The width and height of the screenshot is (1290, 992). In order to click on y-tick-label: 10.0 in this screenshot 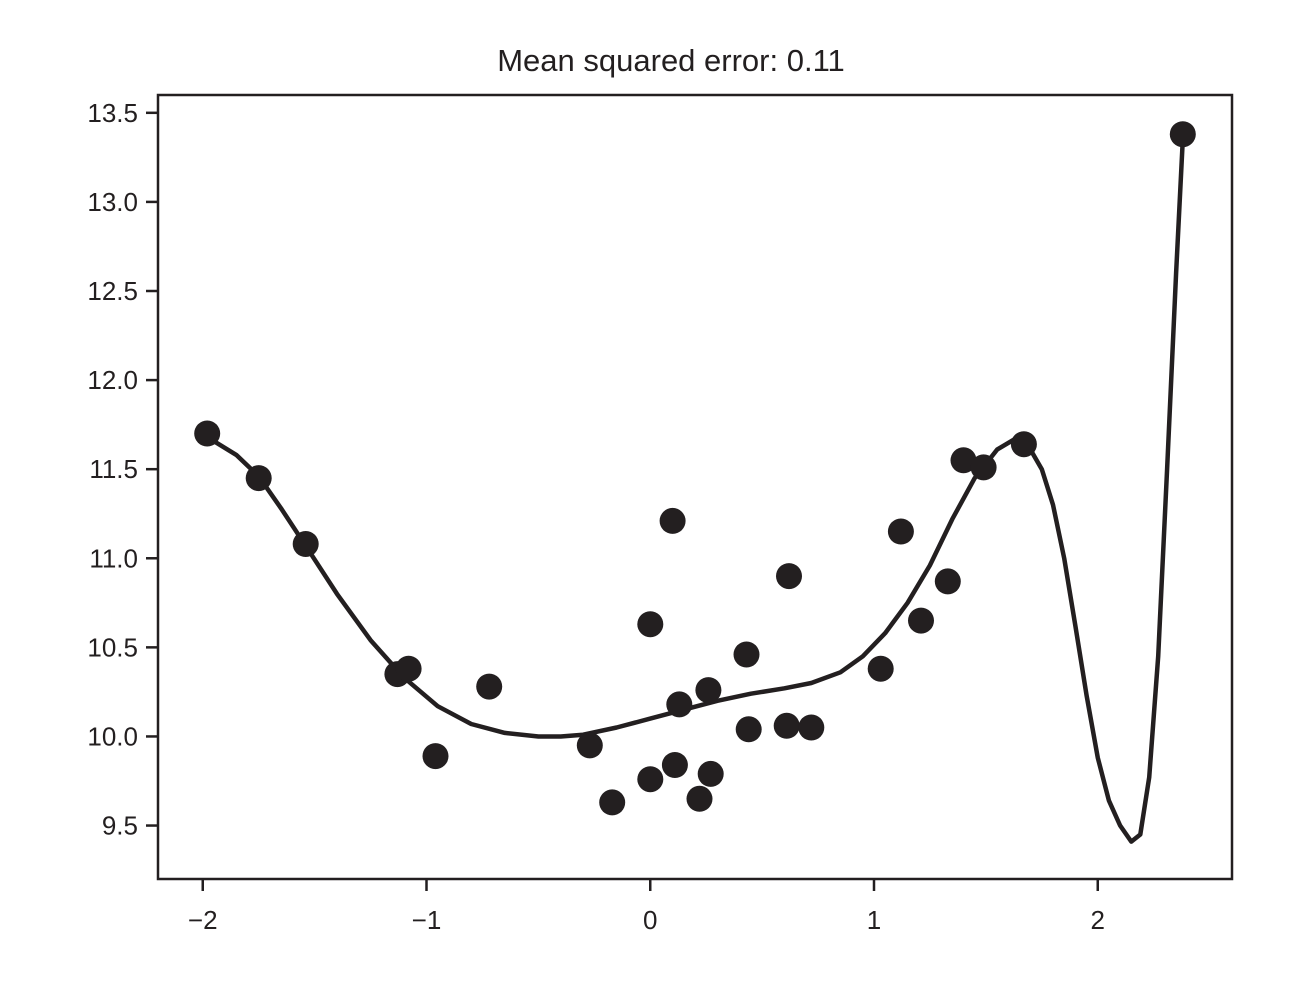, I will do `click(112, 736)`.